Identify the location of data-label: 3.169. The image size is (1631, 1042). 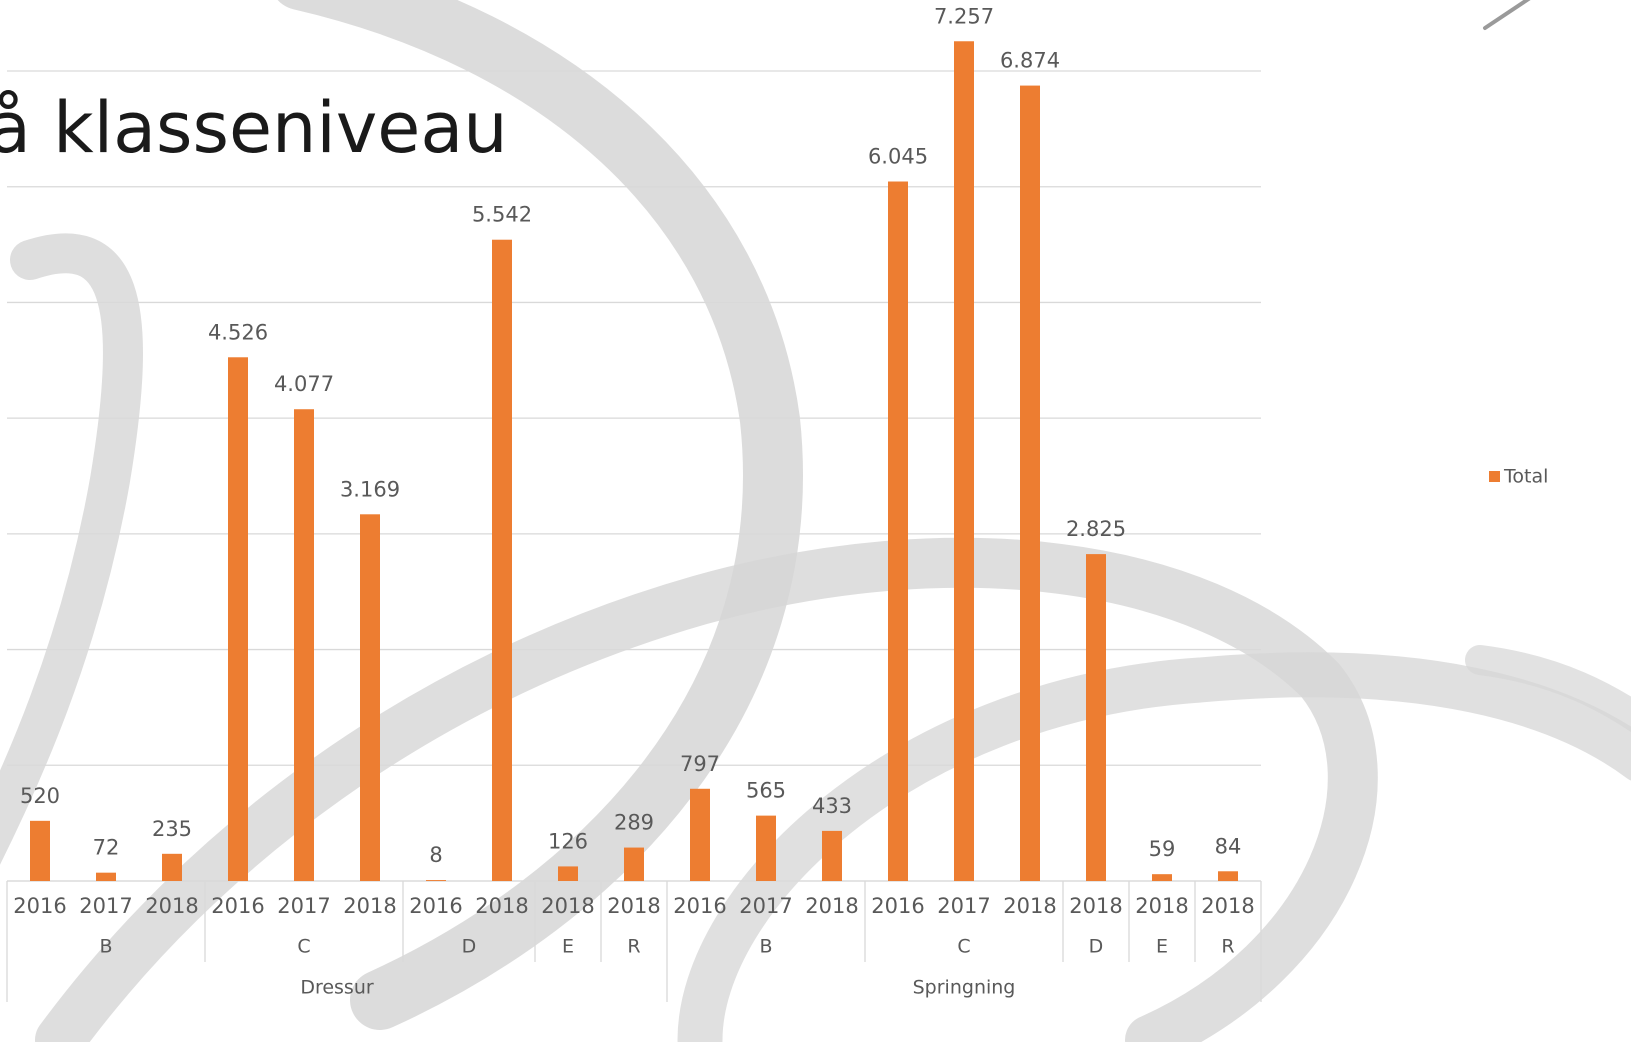
(370, 489).